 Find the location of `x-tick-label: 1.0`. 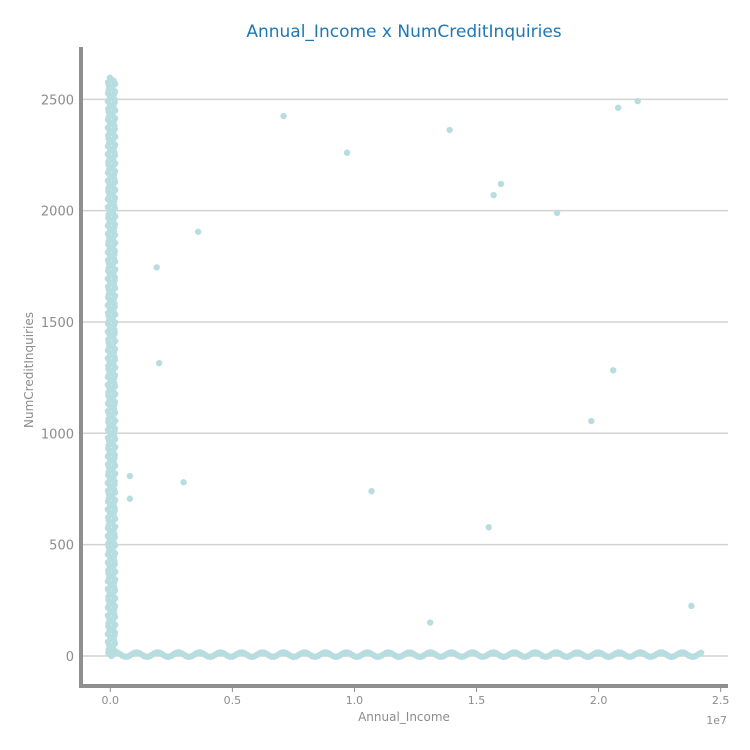

x-tick-label: 1.0 is located at coordinates (355, 700).